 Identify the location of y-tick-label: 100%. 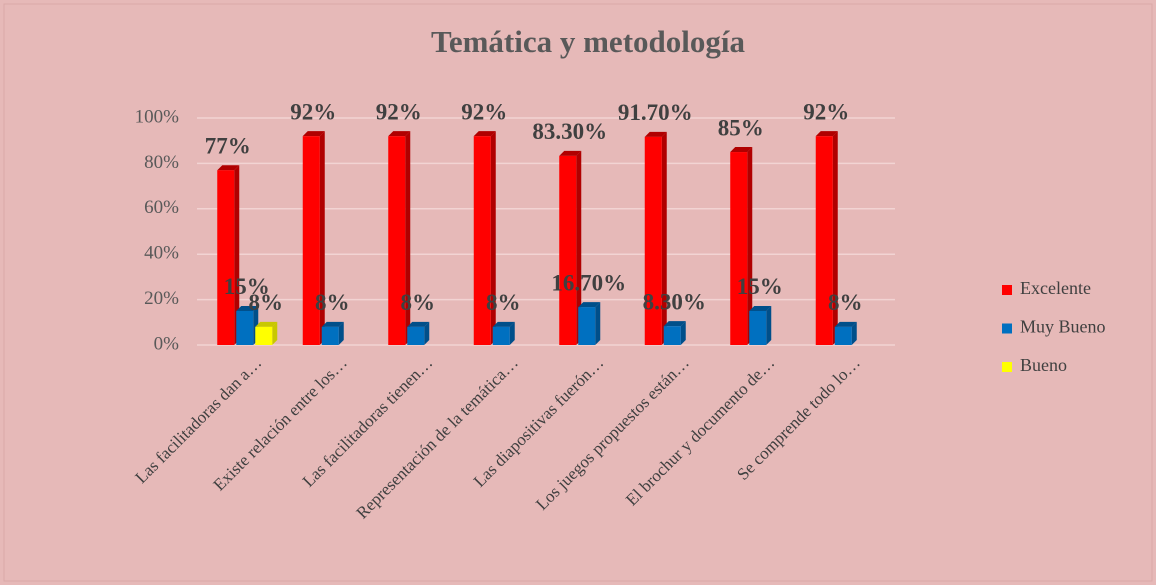
(157, 116).